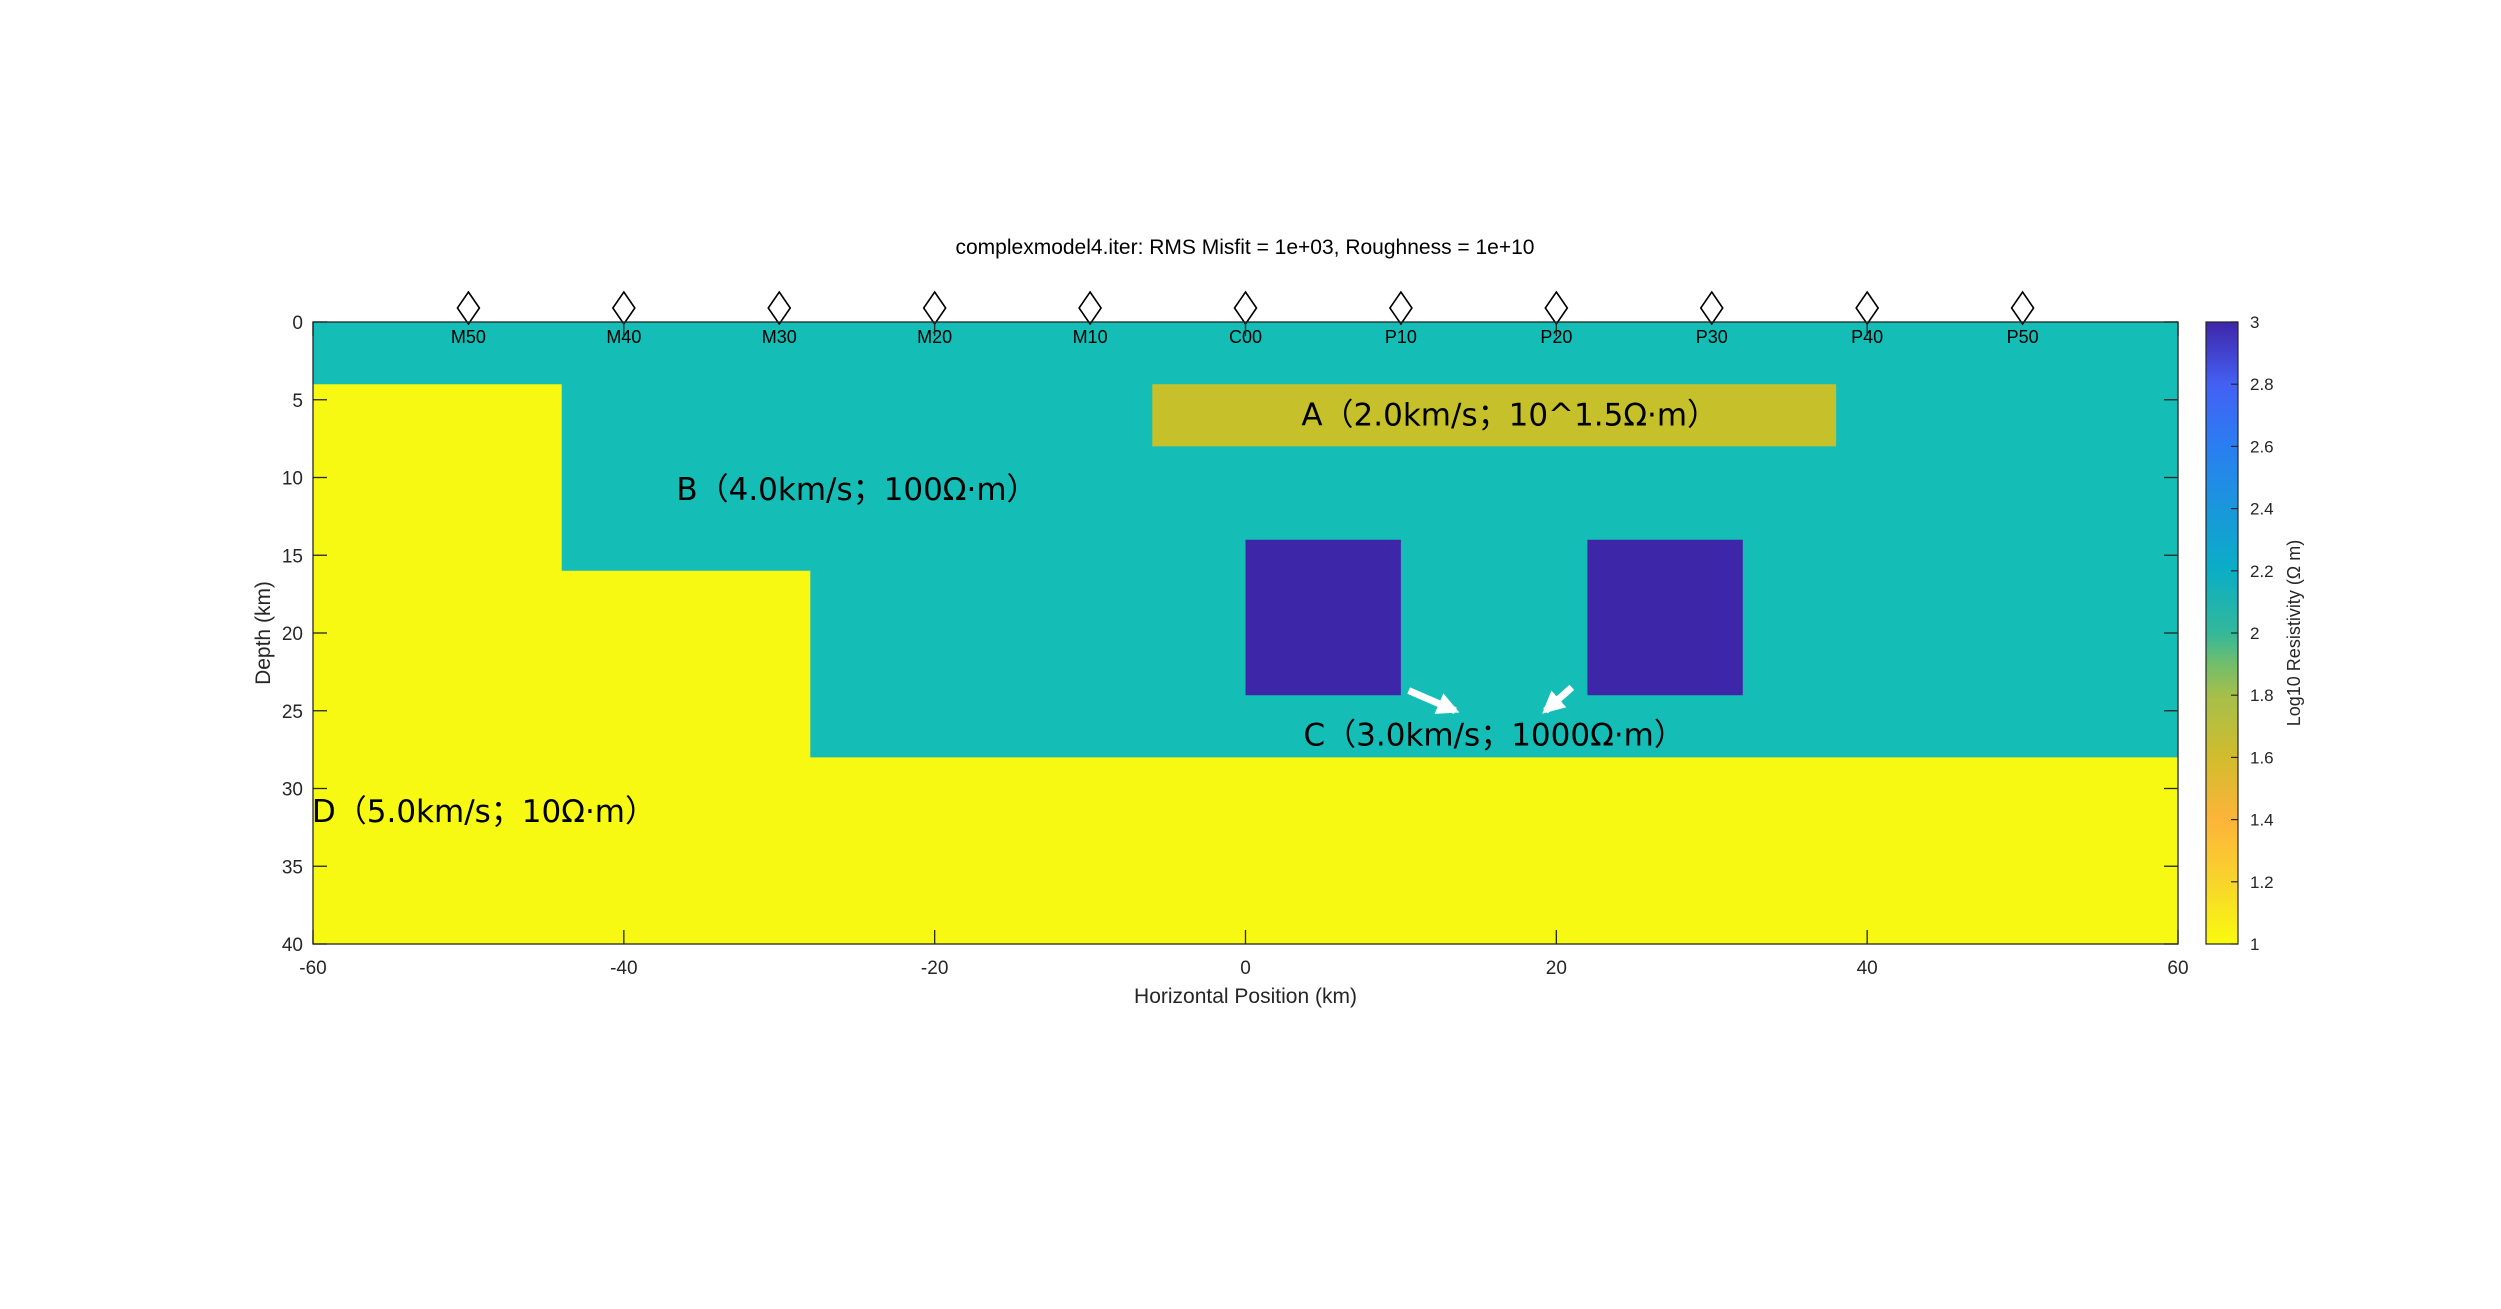  I want to click on colorbar-tick-label: 2, so click(2254, 633).